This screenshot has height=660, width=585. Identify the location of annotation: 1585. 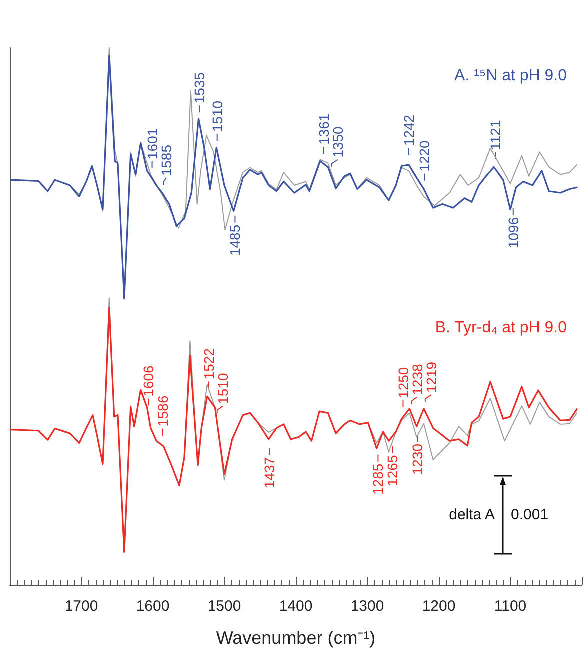
(166, 160).